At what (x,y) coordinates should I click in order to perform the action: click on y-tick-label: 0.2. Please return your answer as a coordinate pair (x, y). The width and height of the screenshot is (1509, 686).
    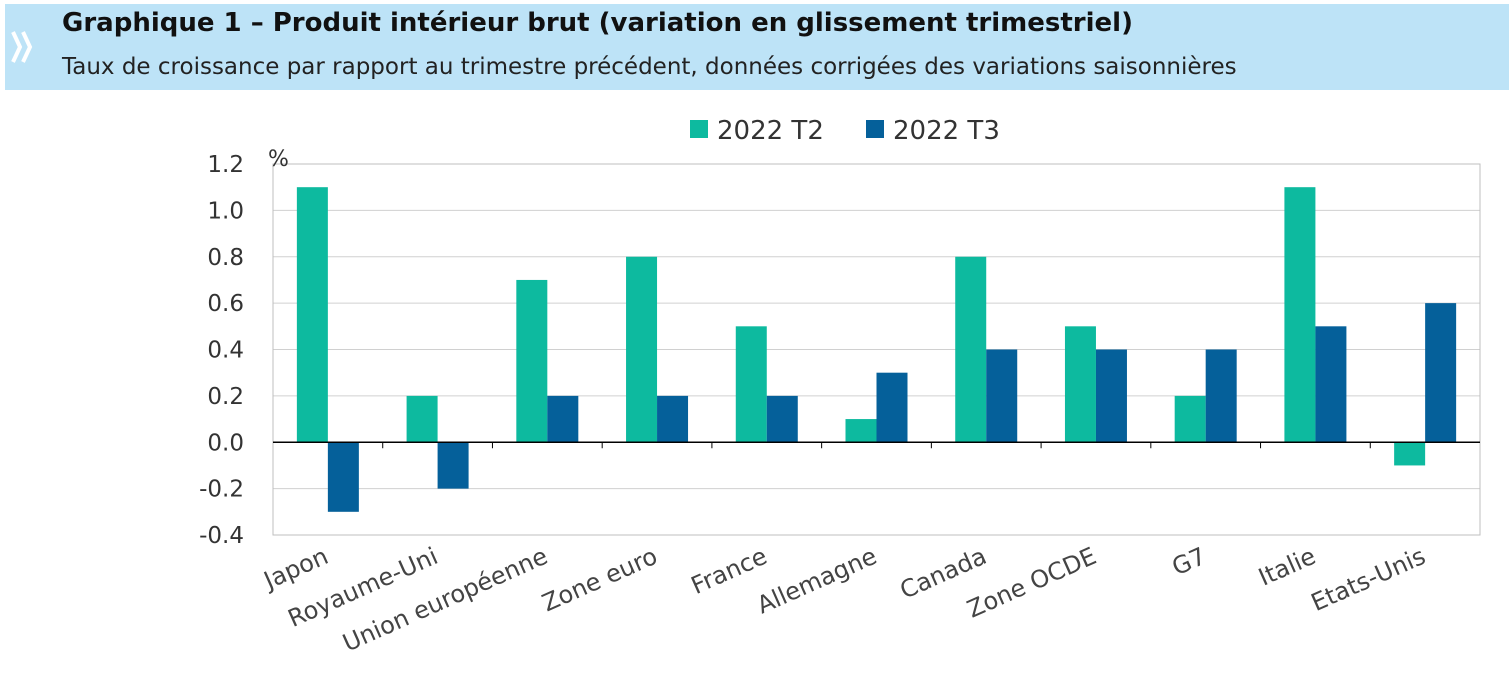
    Looking at the image, I should click on (225, 397).